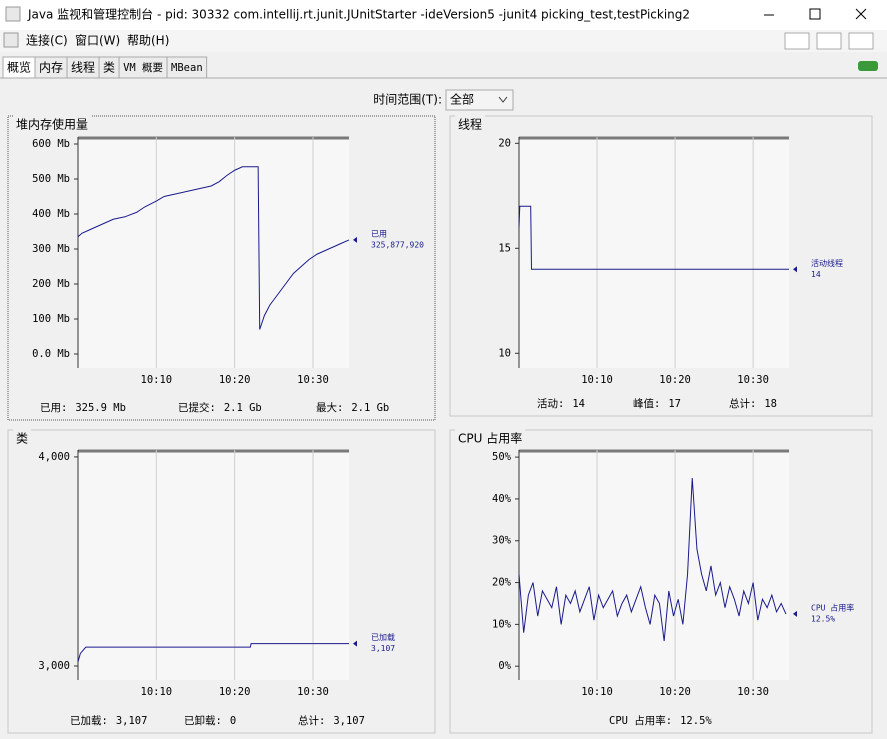 Image resolution: width=887 pixels, height=739 pixels. Describe the element at coordinates (407, 100) in the screenshot. I see `time-range-label: 时间范围(T):` at that location.